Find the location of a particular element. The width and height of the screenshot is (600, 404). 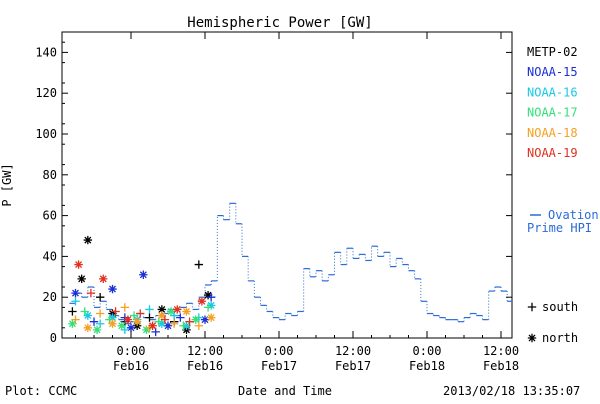

footer-right: 2013/02/18 13:35:07 is located at coordinates (511, 391).